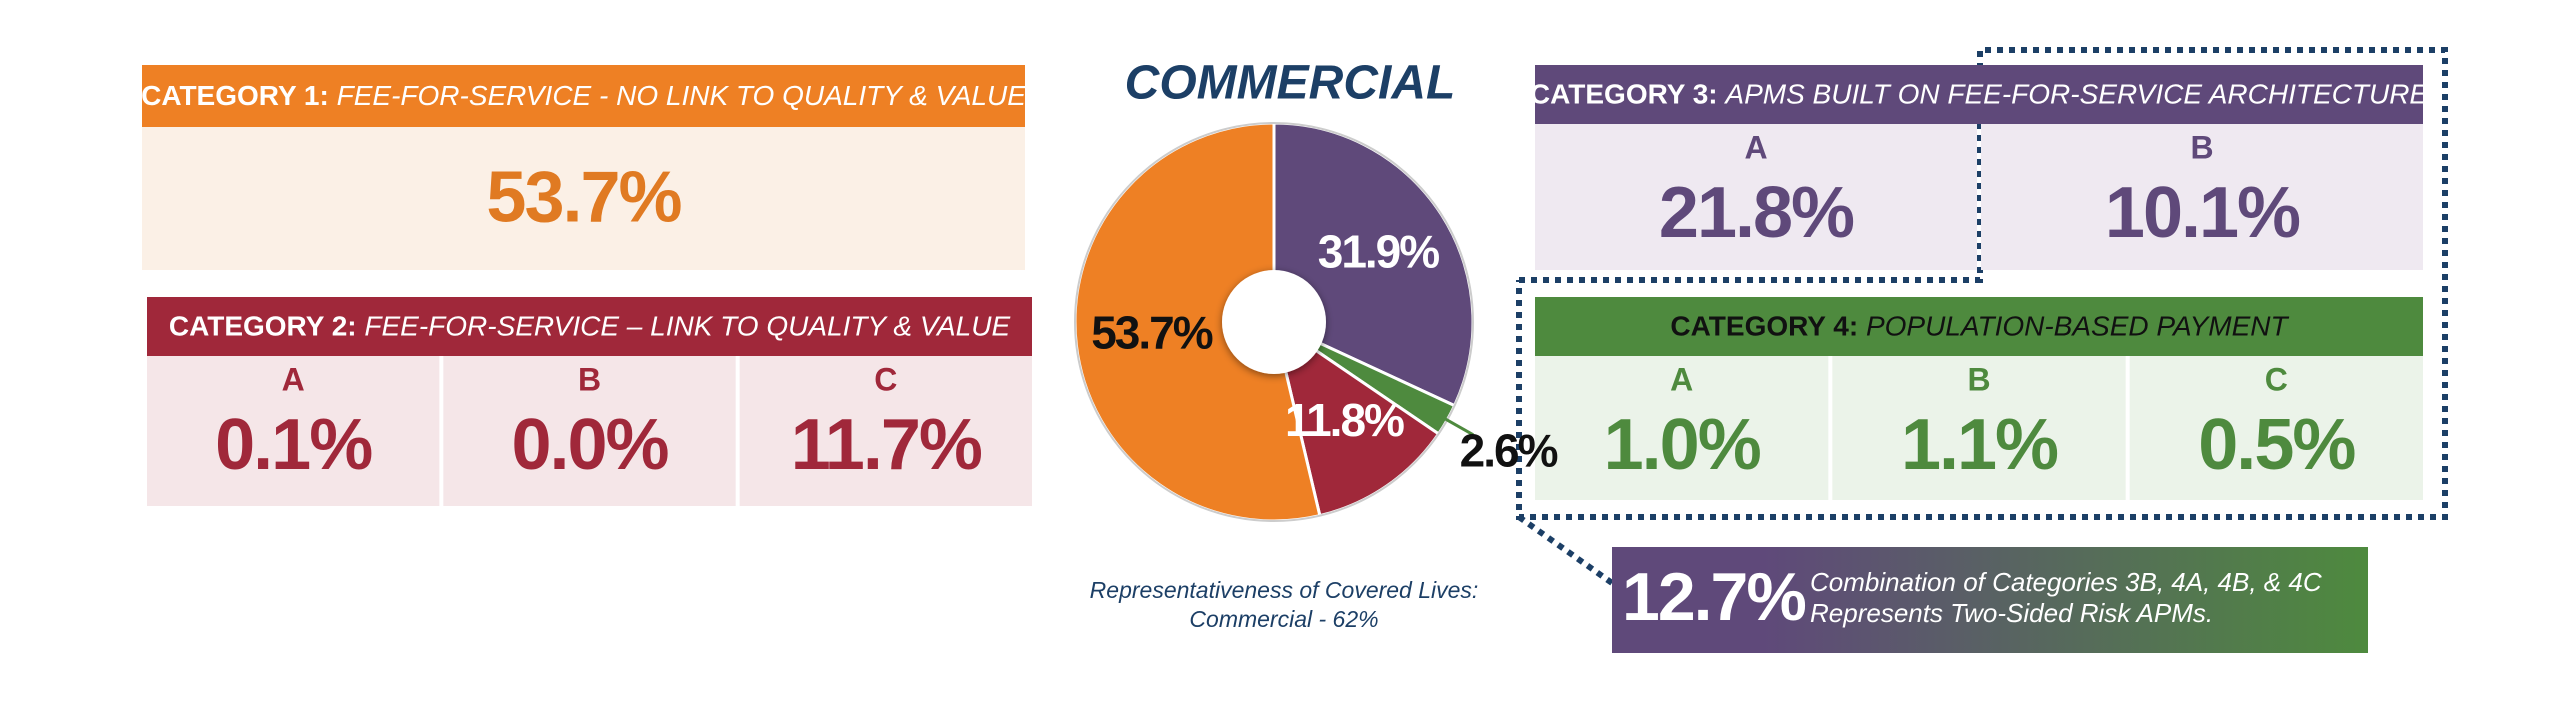 The width and height of the screenshot is (2560, 704). What do you see at coordinates (1283, 619) in the screenshot?
I see `caption: Commercial - 62%` at bounding box center [1283, 619].